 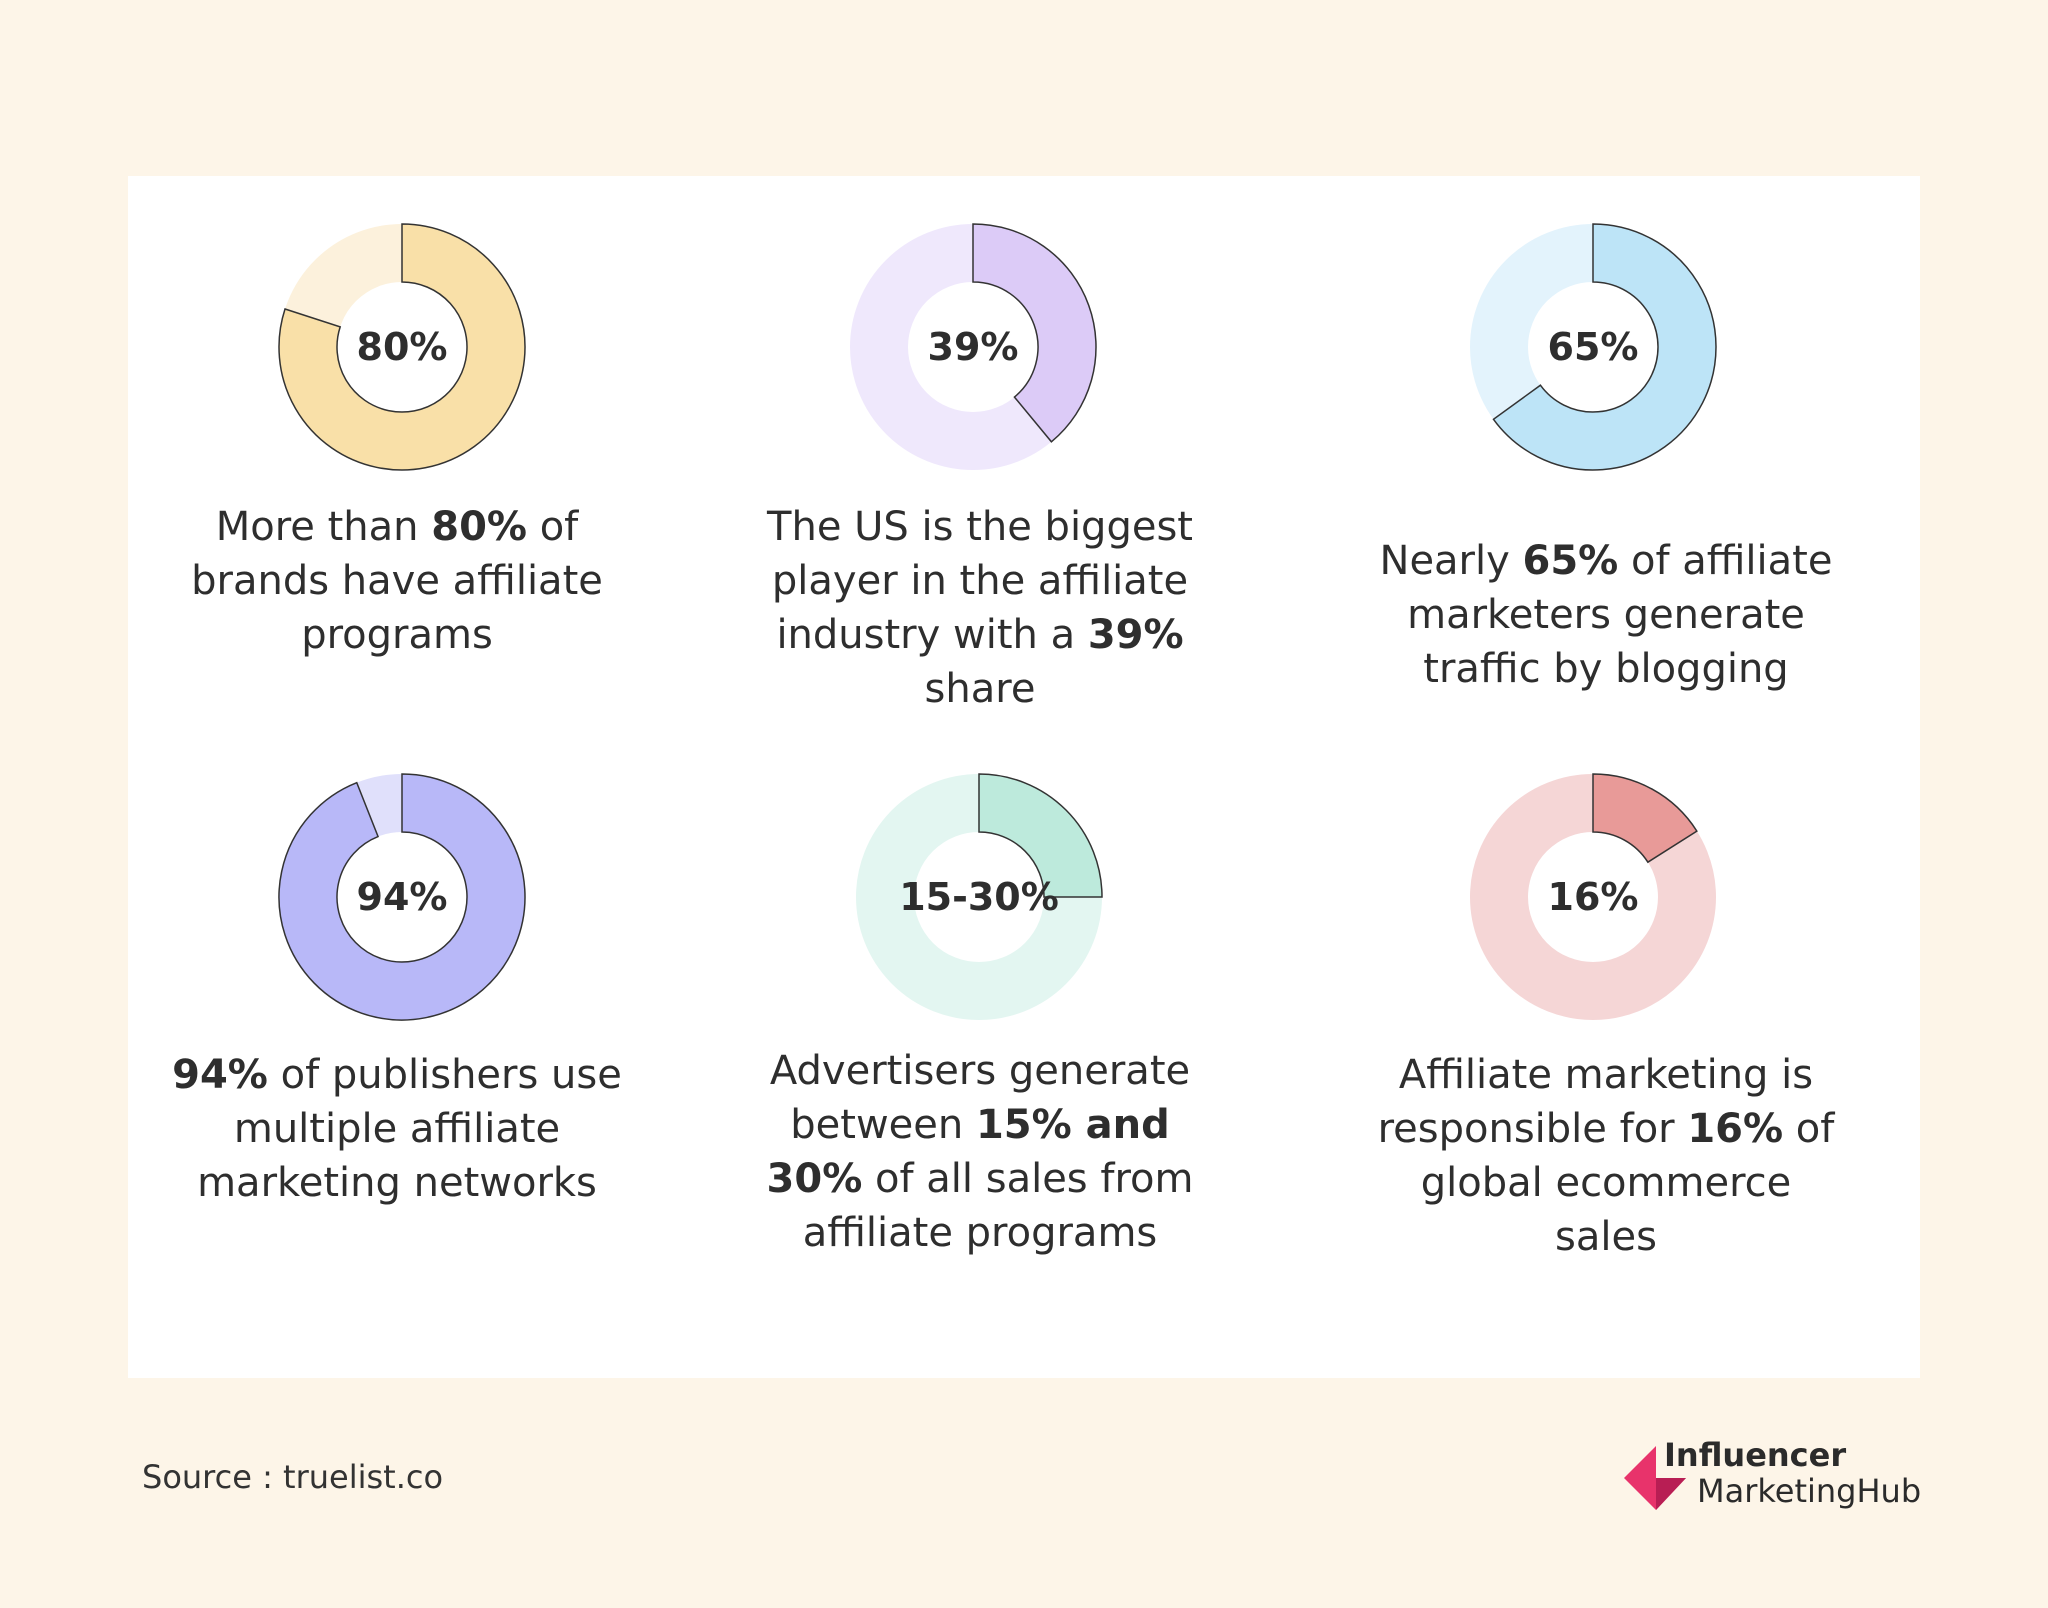 I want to click on logo-mark-icon, so click(x=1655, y=1478).